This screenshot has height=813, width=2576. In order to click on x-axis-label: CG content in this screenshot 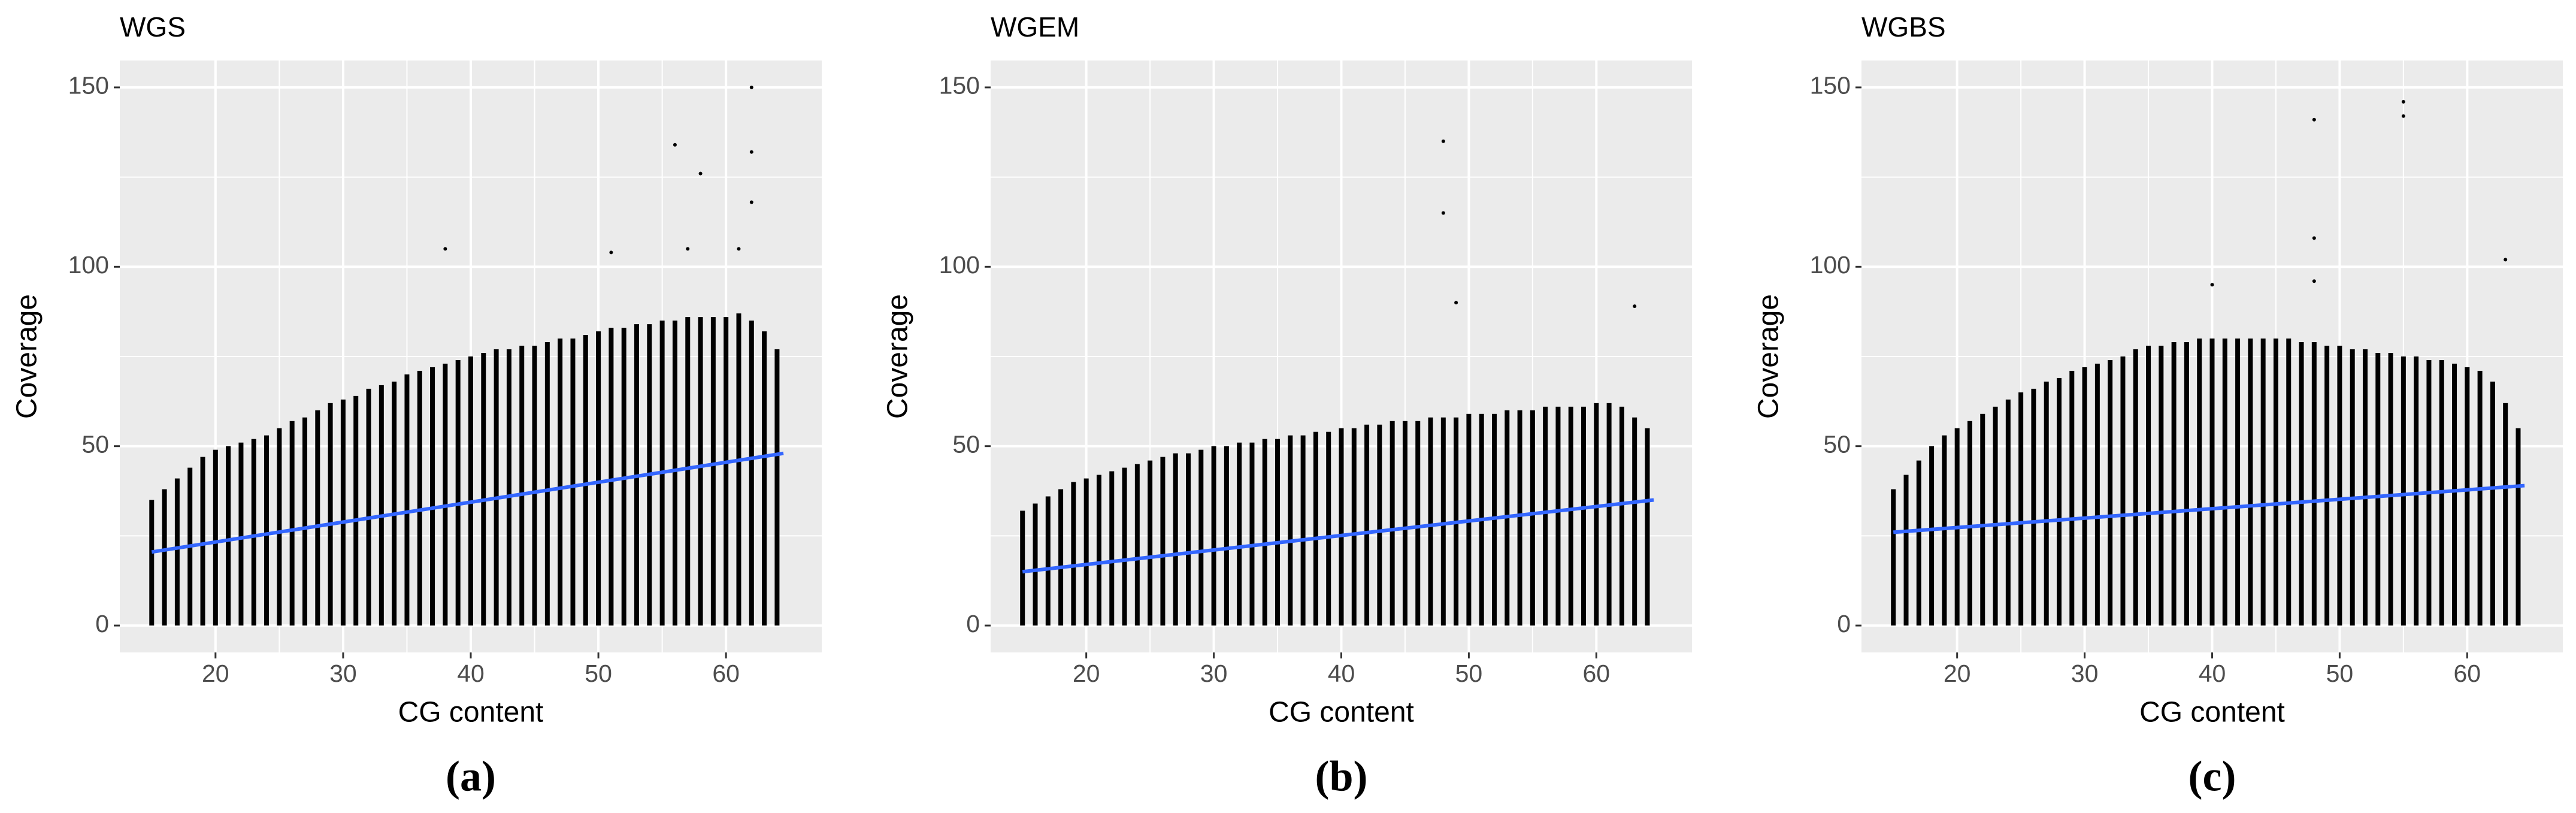, I will do `click(471, 713)`.